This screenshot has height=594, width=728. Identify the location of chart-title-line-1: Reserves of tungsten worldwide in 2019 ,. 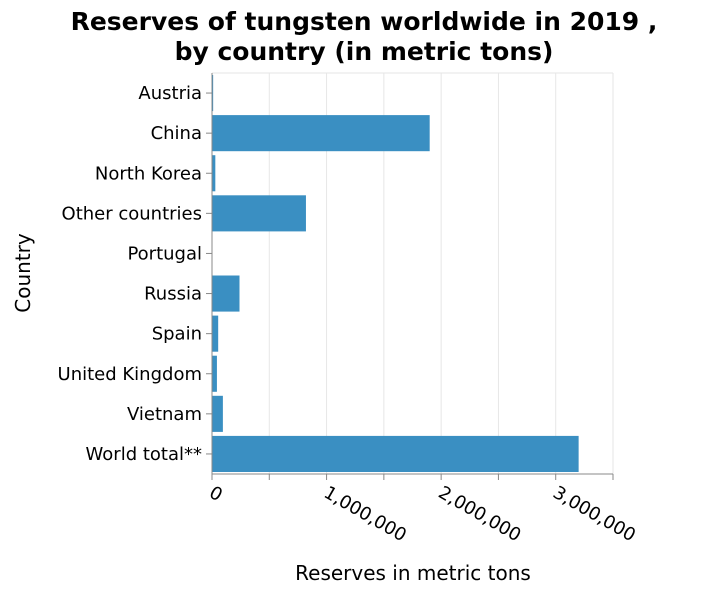
(364, 21).